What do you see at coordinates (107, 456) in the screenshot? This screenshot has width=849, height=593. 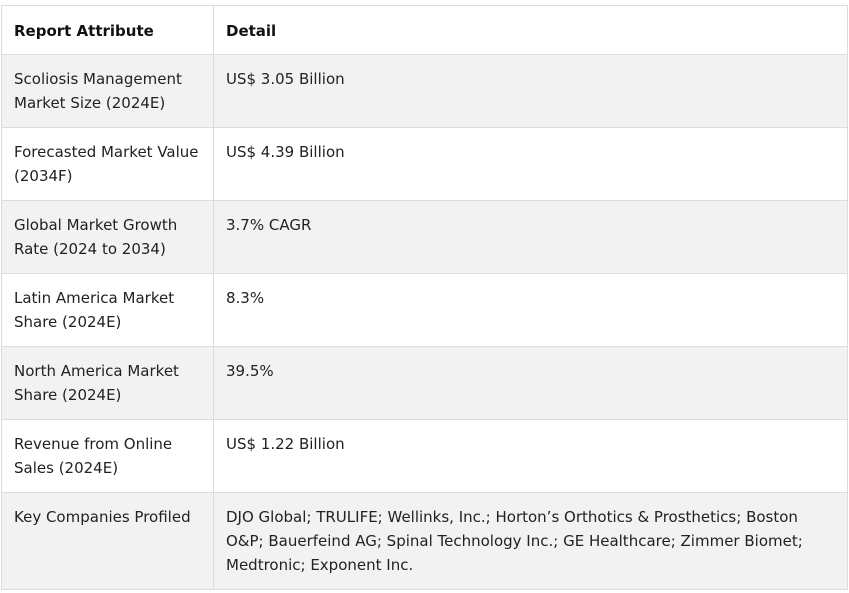 I see `attribute-cell: Revenue from Online Sales (2024E)` at bounding box center [107, 456].